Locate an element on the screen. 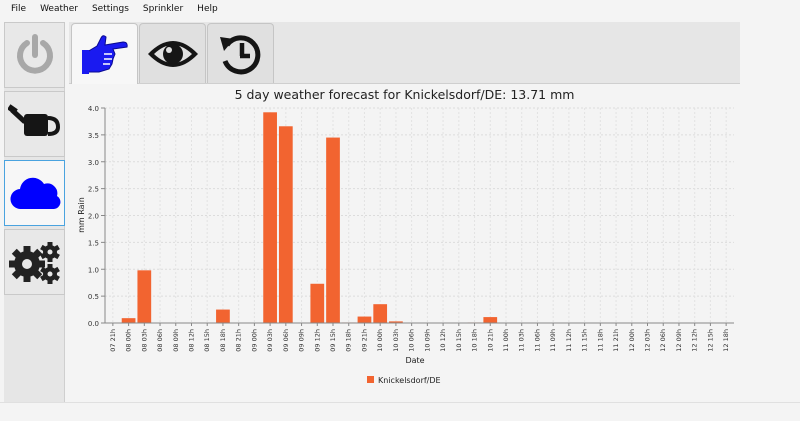 The height and width of the screenshot is (421, 800). tab-bar is located at coordinates (404, 53).